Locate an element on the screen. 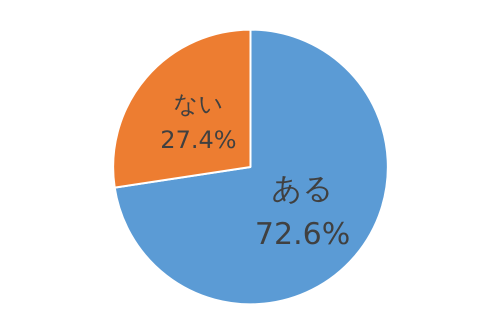 This screenshot has height=333, width=500. data-label: 72.6% is located at coordinates (302, 234).